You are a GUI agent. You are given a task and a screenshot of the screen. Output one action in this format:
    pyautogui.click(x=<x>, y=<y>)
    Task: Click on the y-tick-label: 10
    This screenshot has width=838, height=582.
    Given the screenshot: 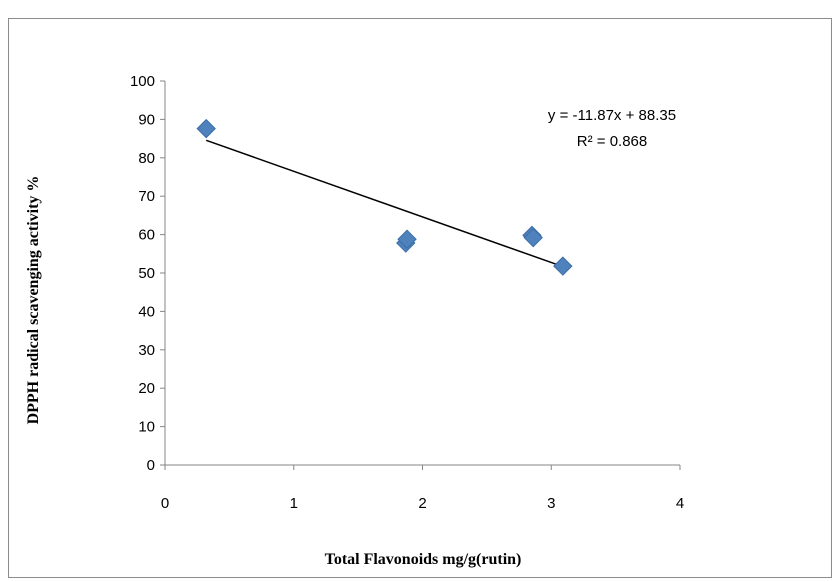 What is the action you would take?
    pyautogui.click(x=146, y=427)
    